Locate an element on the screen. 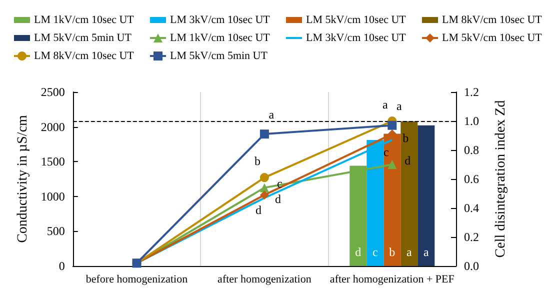 Image resolution: width=550 pixels, height=302 pixels. y2-tick-label: 0.2 is located at coordinates (471, 237).